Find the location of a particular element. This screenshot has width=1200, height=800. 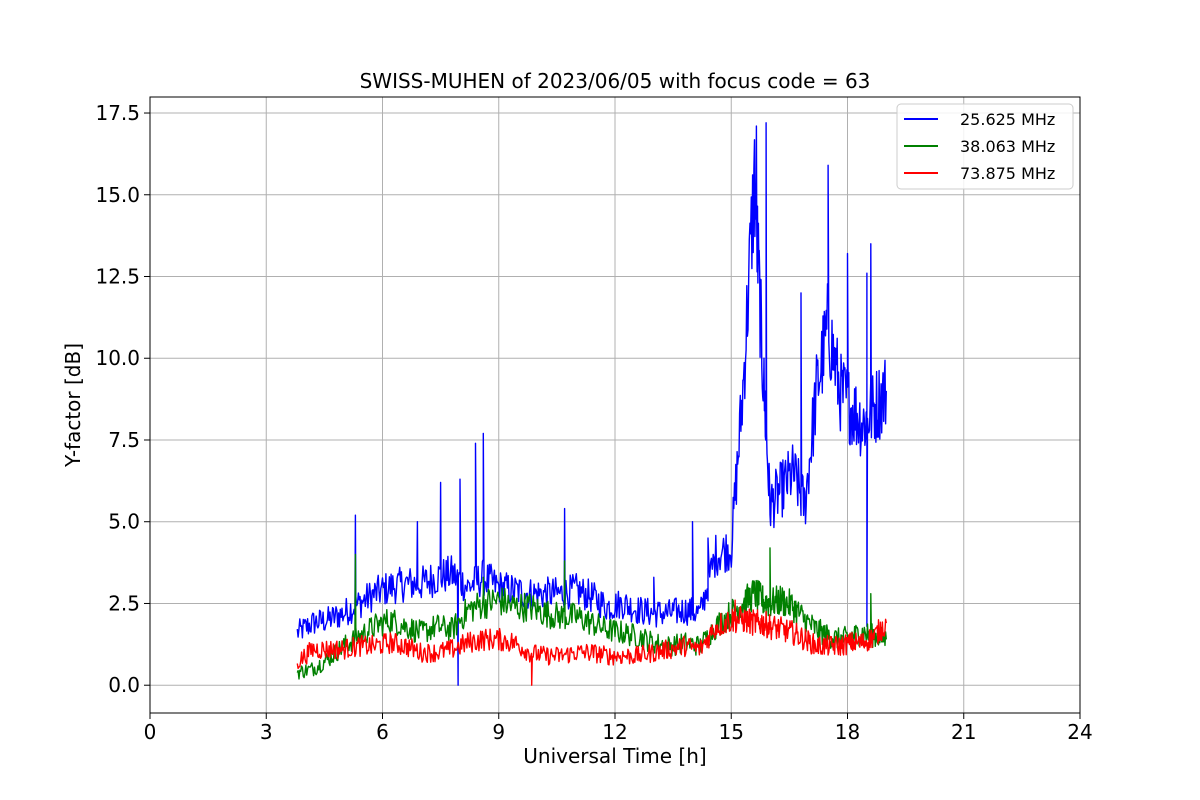

x-tick-label: 24 is located at coordinates (1079, 732).